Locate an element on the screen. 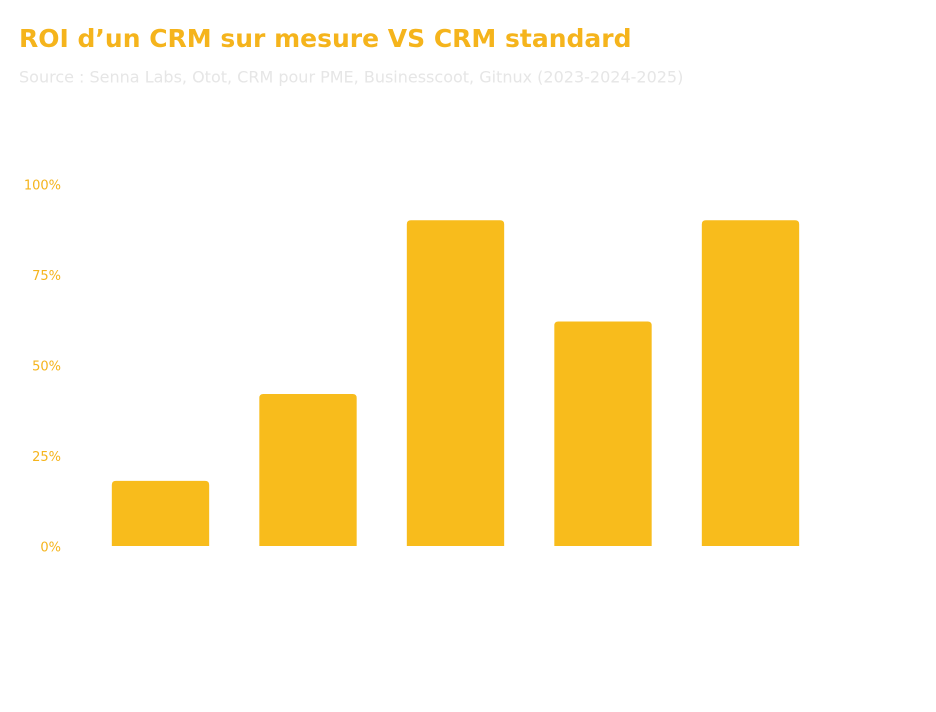 The height and width of the screenshot is (712, 936). y-tick-label: 100% is located at coordinates (42, 186).